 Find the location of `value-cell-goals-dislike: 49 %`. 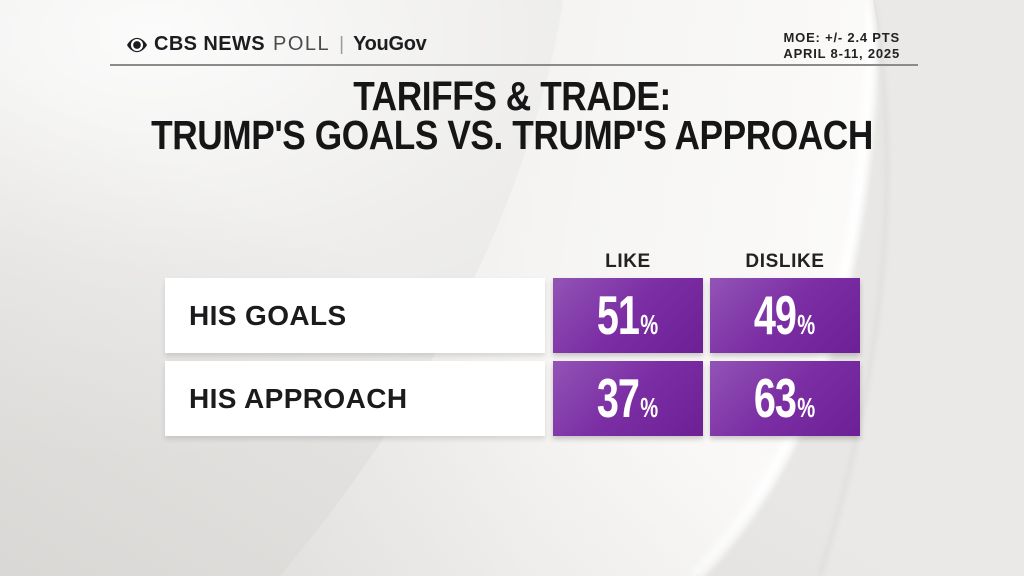

value-cell-goals-dislike: 49 % is located at coordinates (785, 315).